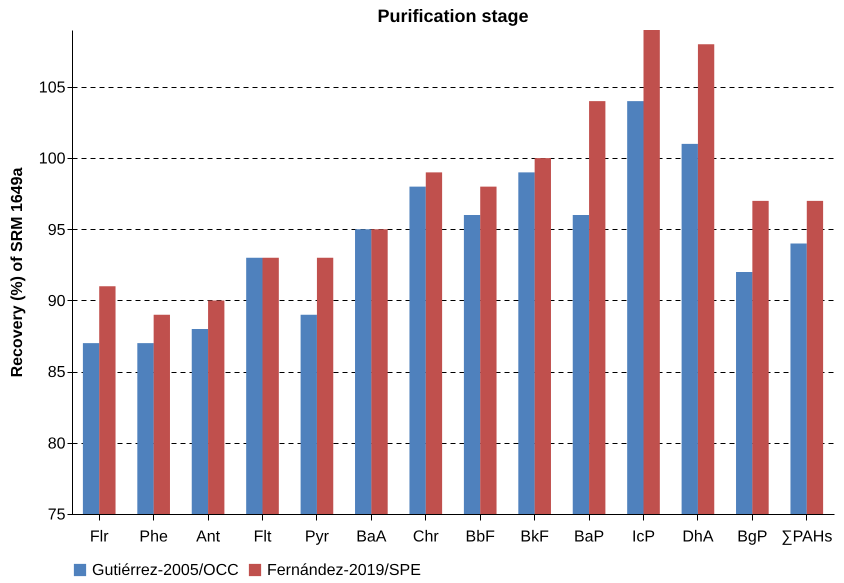 The image size is (844, 583). What do you see at coordinates (426, 537) in the screenshot?
I see `x-tick-label: Chr` at bounding box center [426, 537].